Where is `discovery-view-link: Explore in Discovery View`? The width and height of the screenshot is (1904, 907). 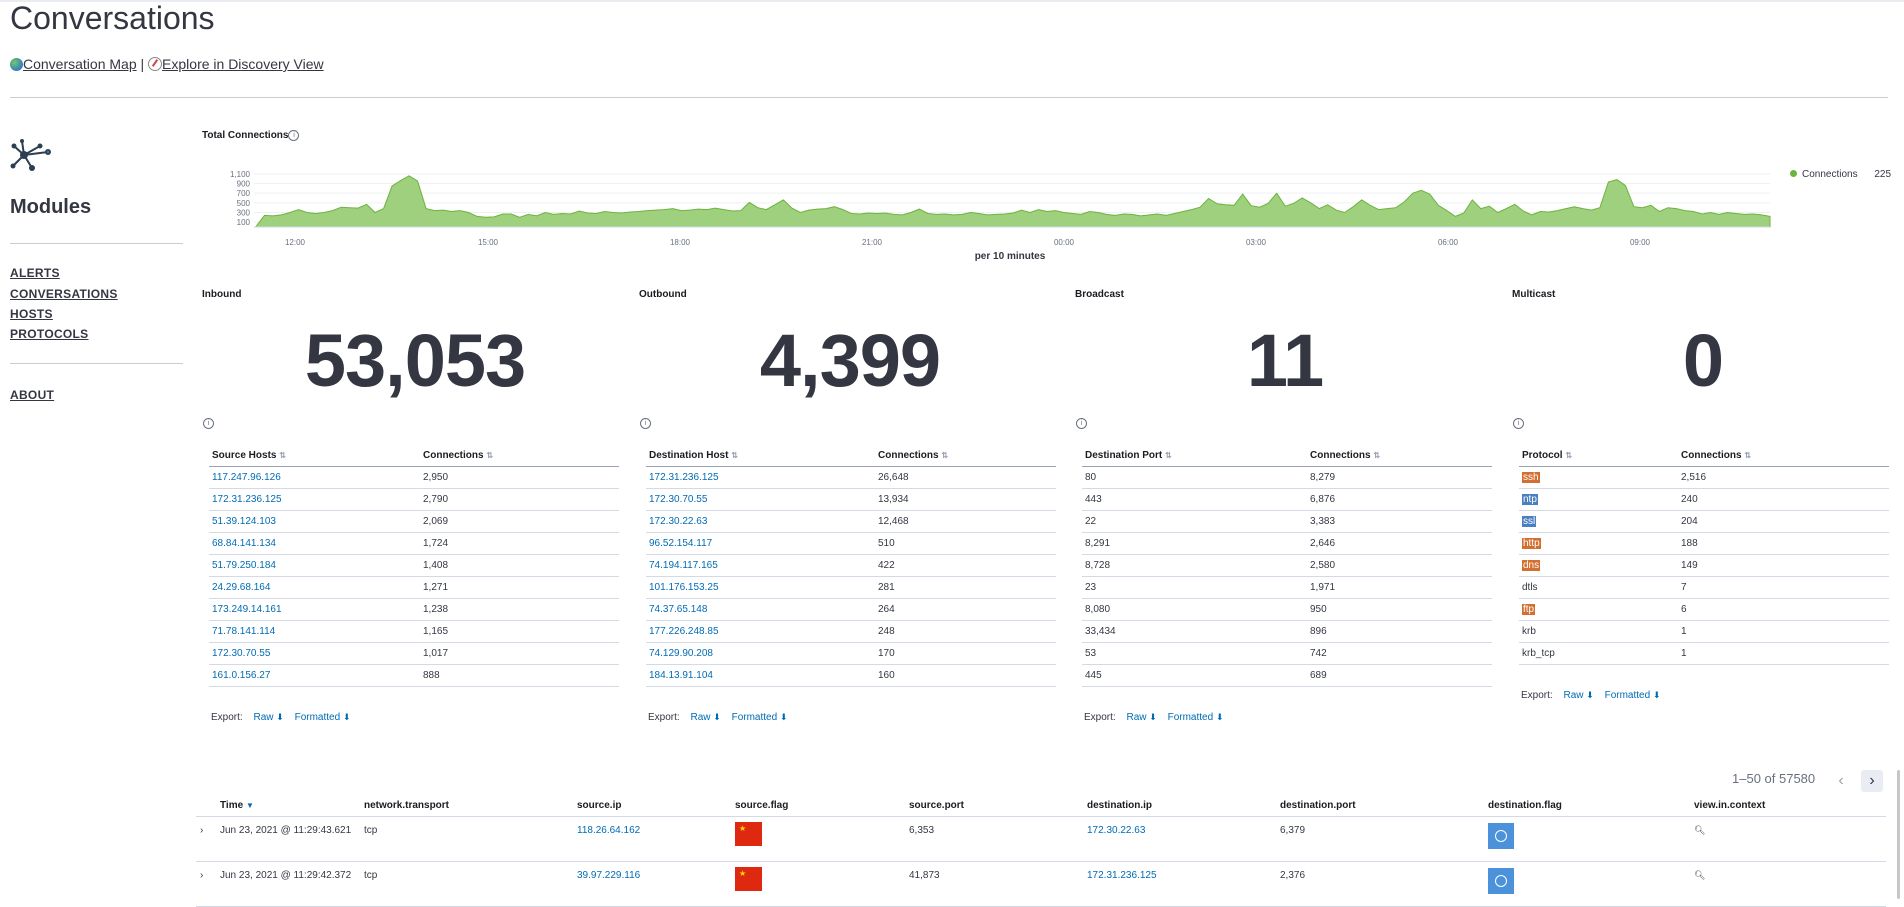
discovery-view-link: Explore in Discovery View is located at coordinates (243, 64).